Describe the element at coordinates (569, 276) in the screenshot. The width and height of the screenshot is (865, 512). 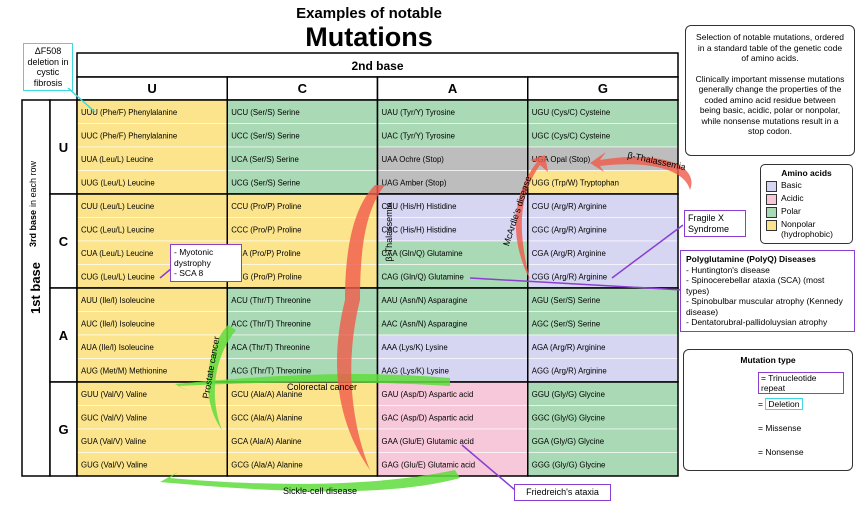
I see `codon-text: CGG (Arg/R) Arginine` at that location.